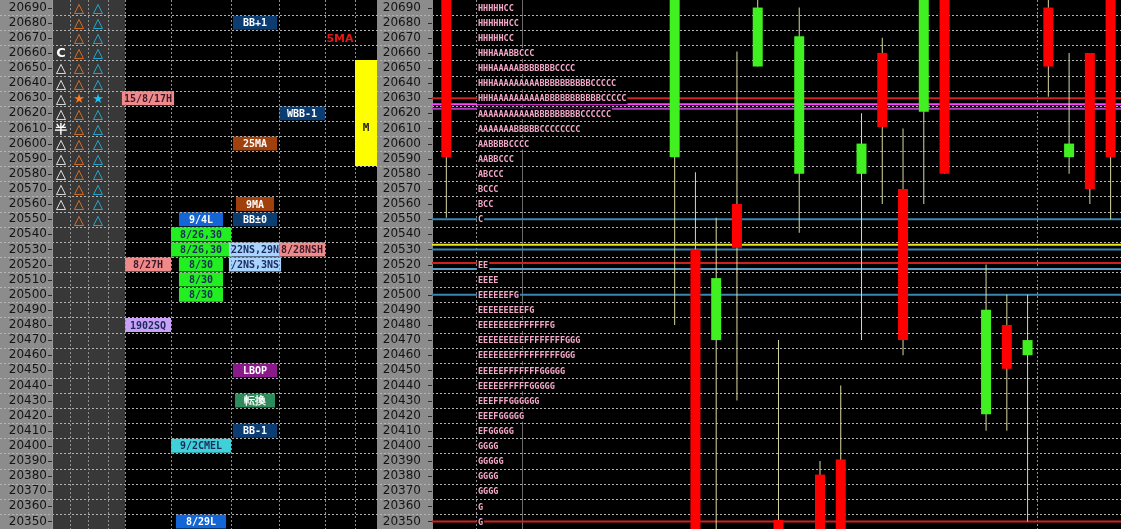 This screenshot has width=1121, height=529. What do you see at coordinates (488, 476) in the screenshot?
I see `annotation: GGGG` at bounding box center [488, 476].